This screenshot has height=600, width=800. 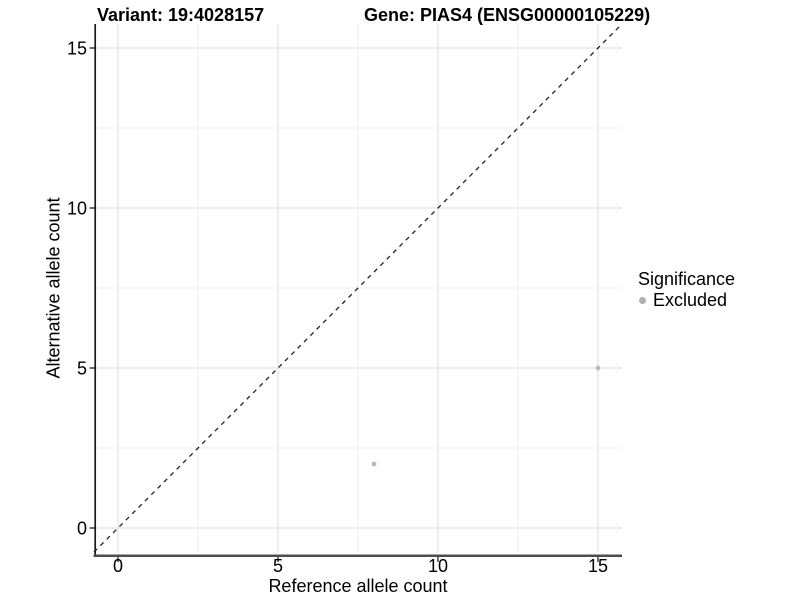 What do you see at coordinates (598, 566) in the screenshot?
I see `x-tick-label: 15` at bounding box center [598, 566].